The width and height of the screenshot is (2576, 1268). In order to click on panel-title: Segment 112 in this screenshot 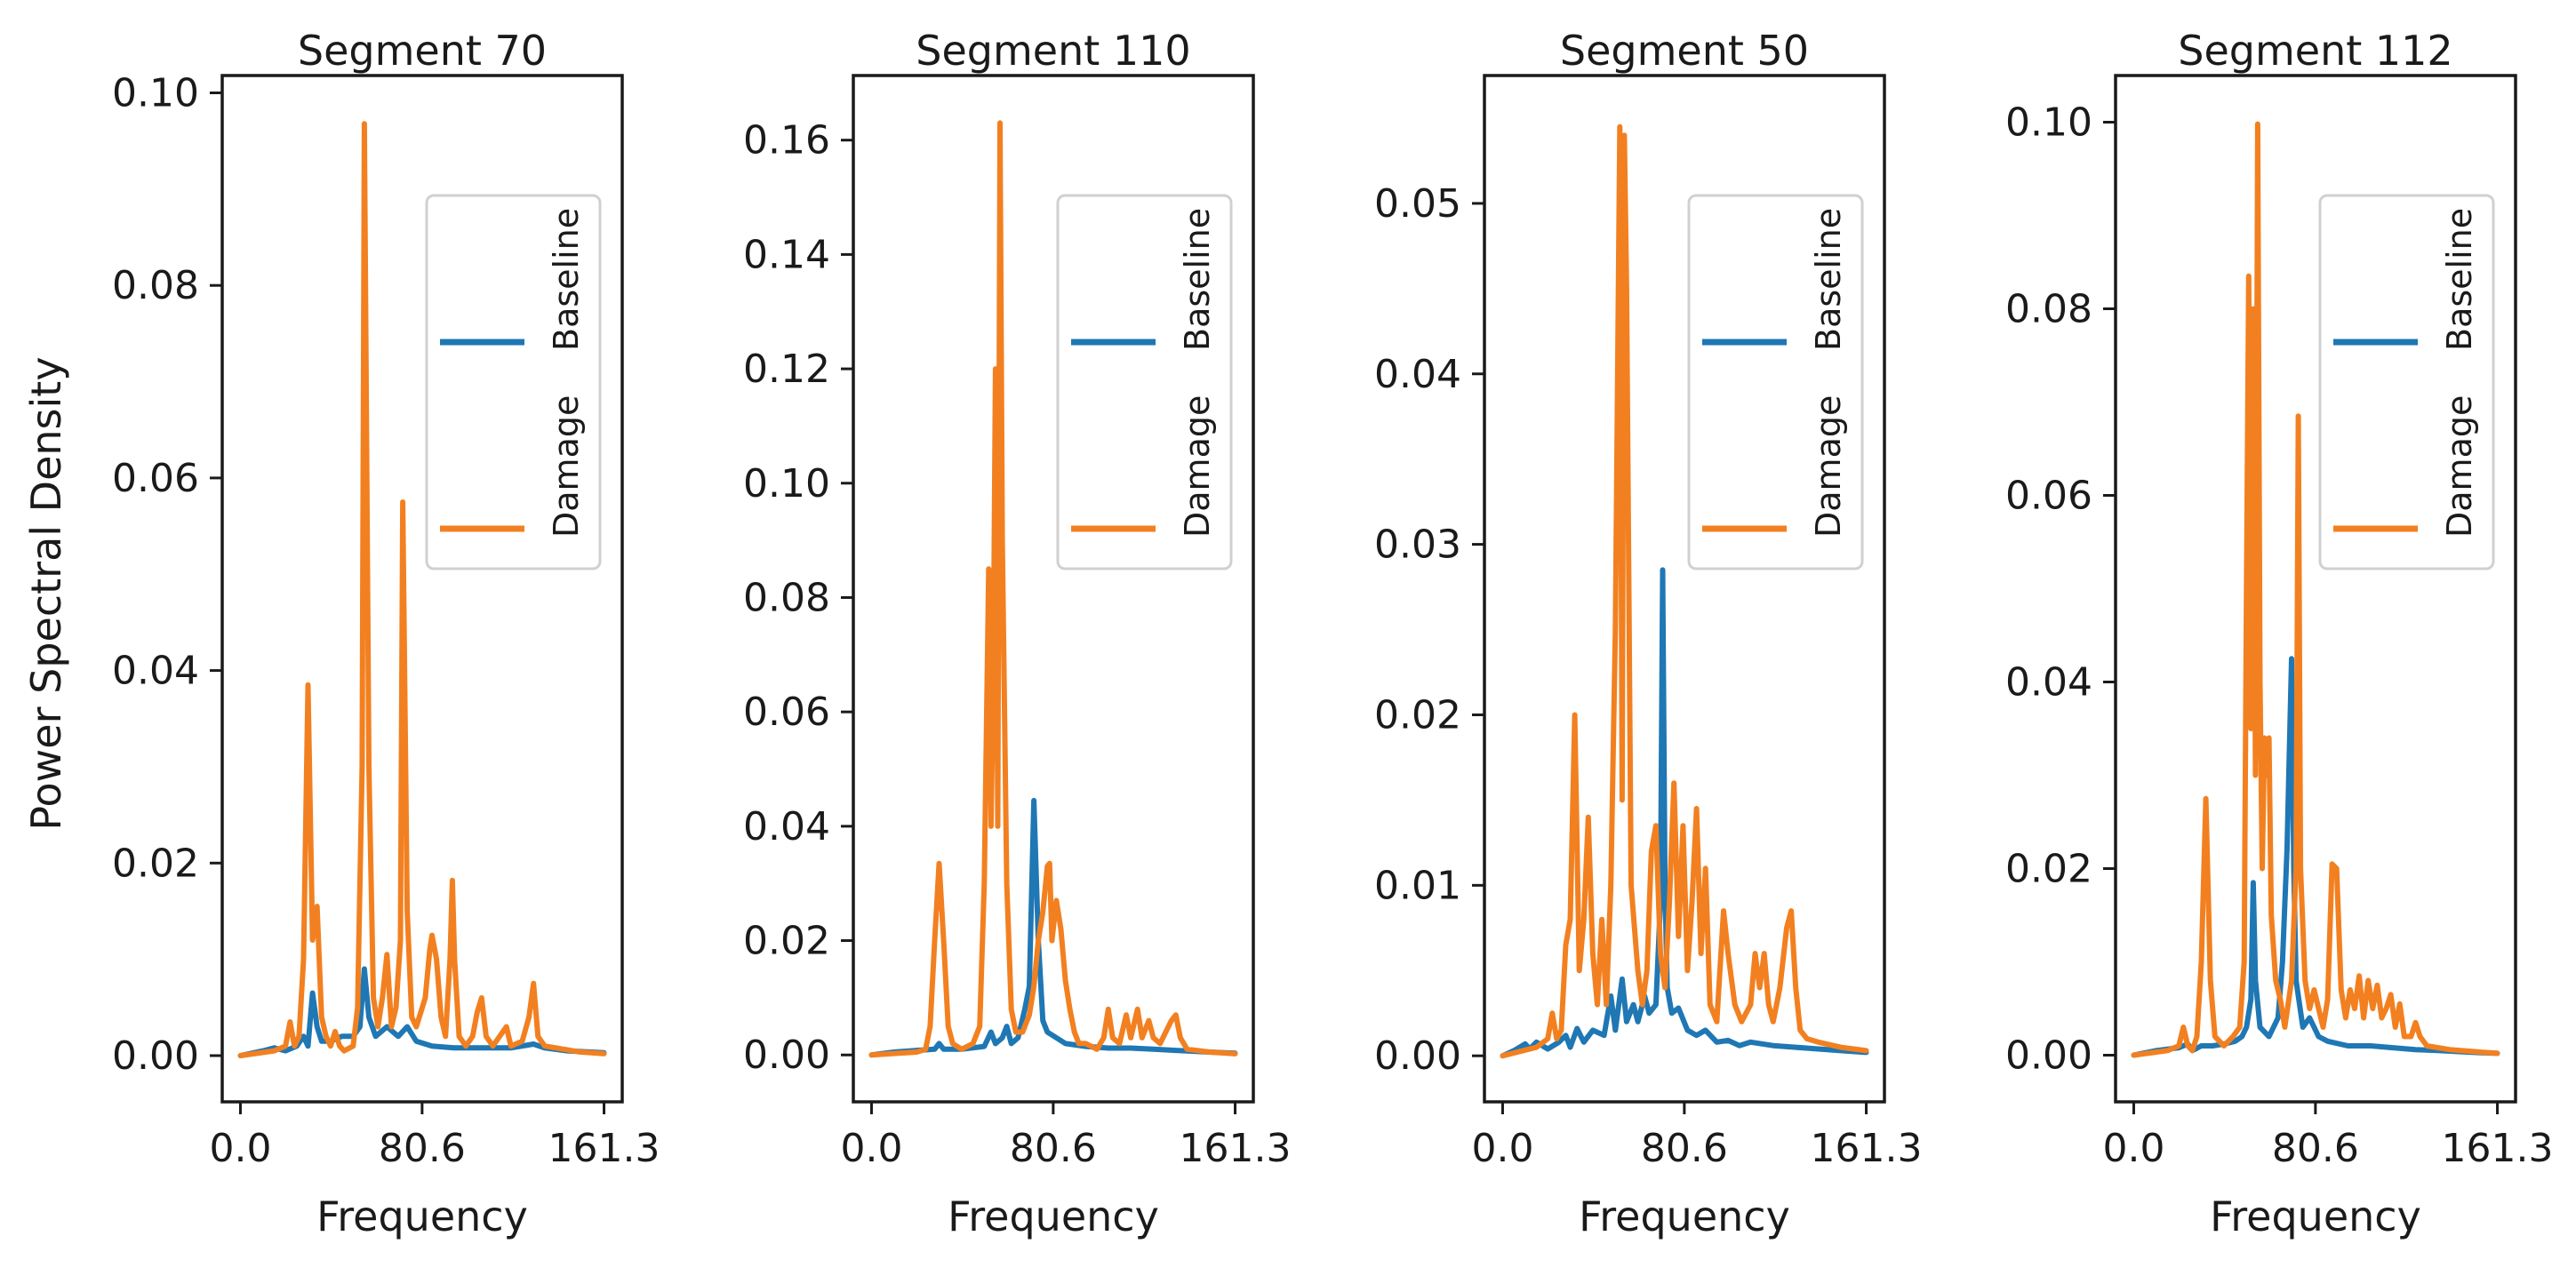, I will do `click(2315, 51)`.